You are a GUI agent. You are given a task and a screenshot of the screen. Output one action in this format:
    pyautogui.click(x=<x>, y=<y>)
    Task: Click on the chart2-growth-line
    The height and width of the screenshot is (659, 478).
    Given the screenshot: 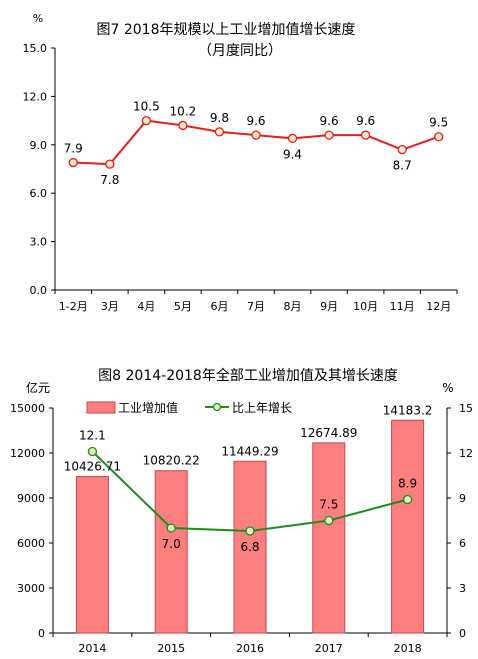 What is the action you would take?
    pyautogui.click(x=250, y=491)
    